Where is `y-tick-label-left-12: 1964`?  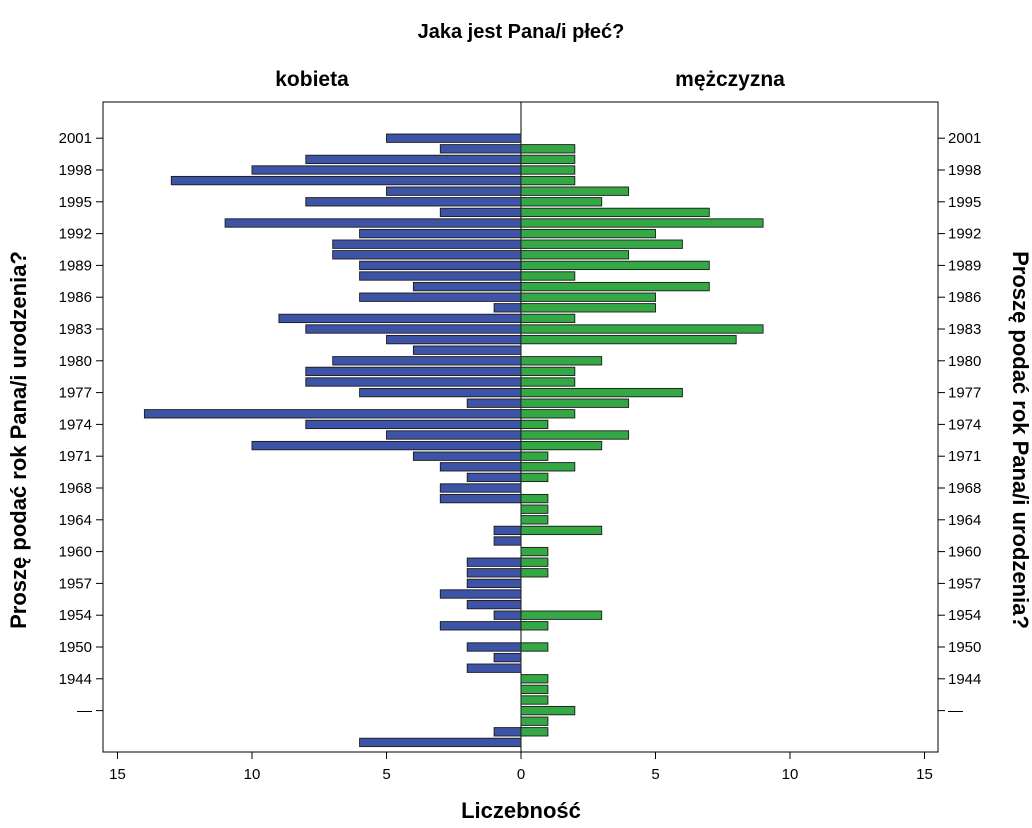
y-tick-label-left-12: 1964 is located at coordinates (75, 520).